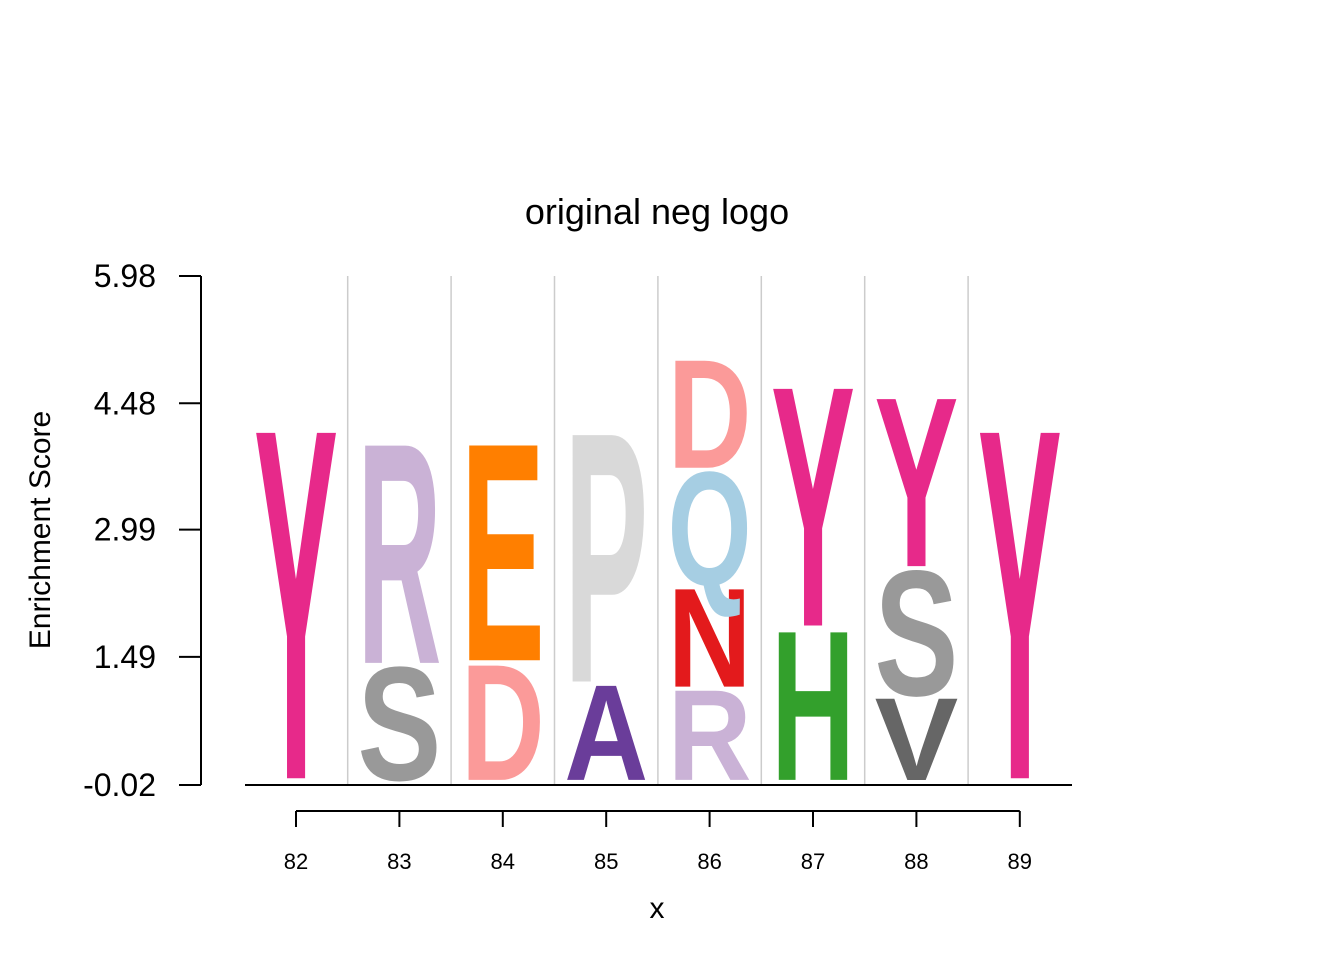 The height and width of the screenshot is (960, 1344). I want to click on logo-letter-s: S, so click(916, 633).